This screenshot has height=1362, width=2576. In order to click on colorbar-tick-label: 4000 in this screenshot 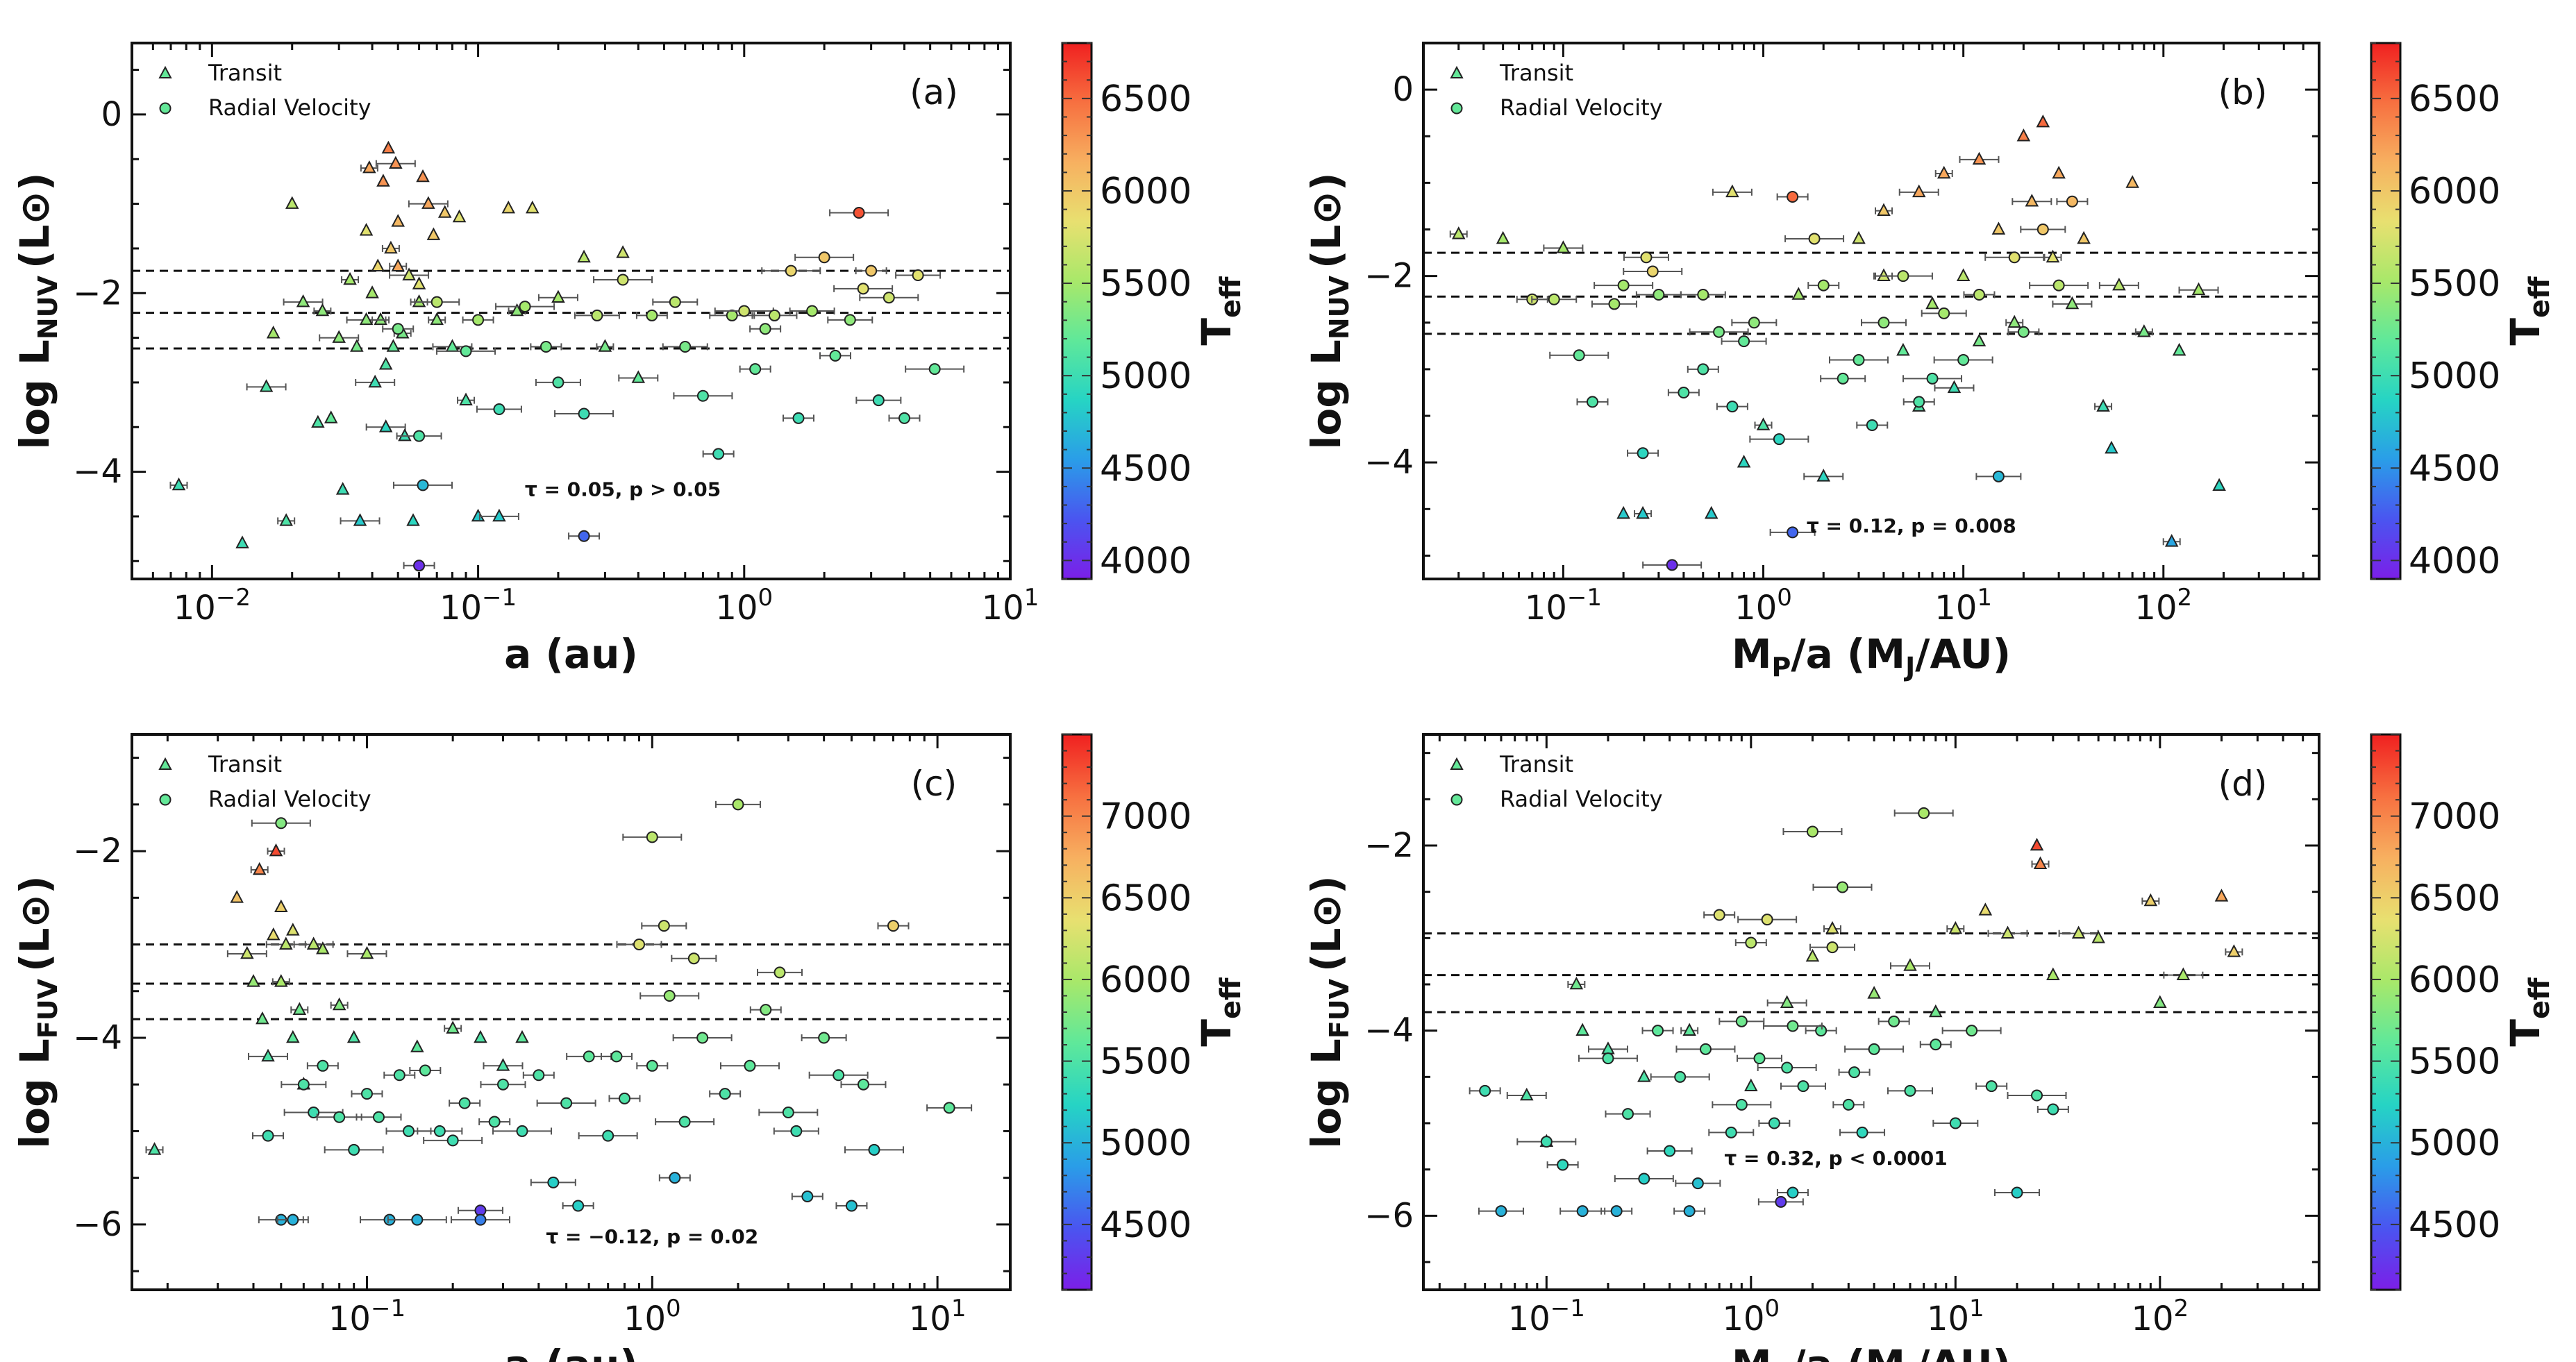, I will do `click(1145, 561)`.